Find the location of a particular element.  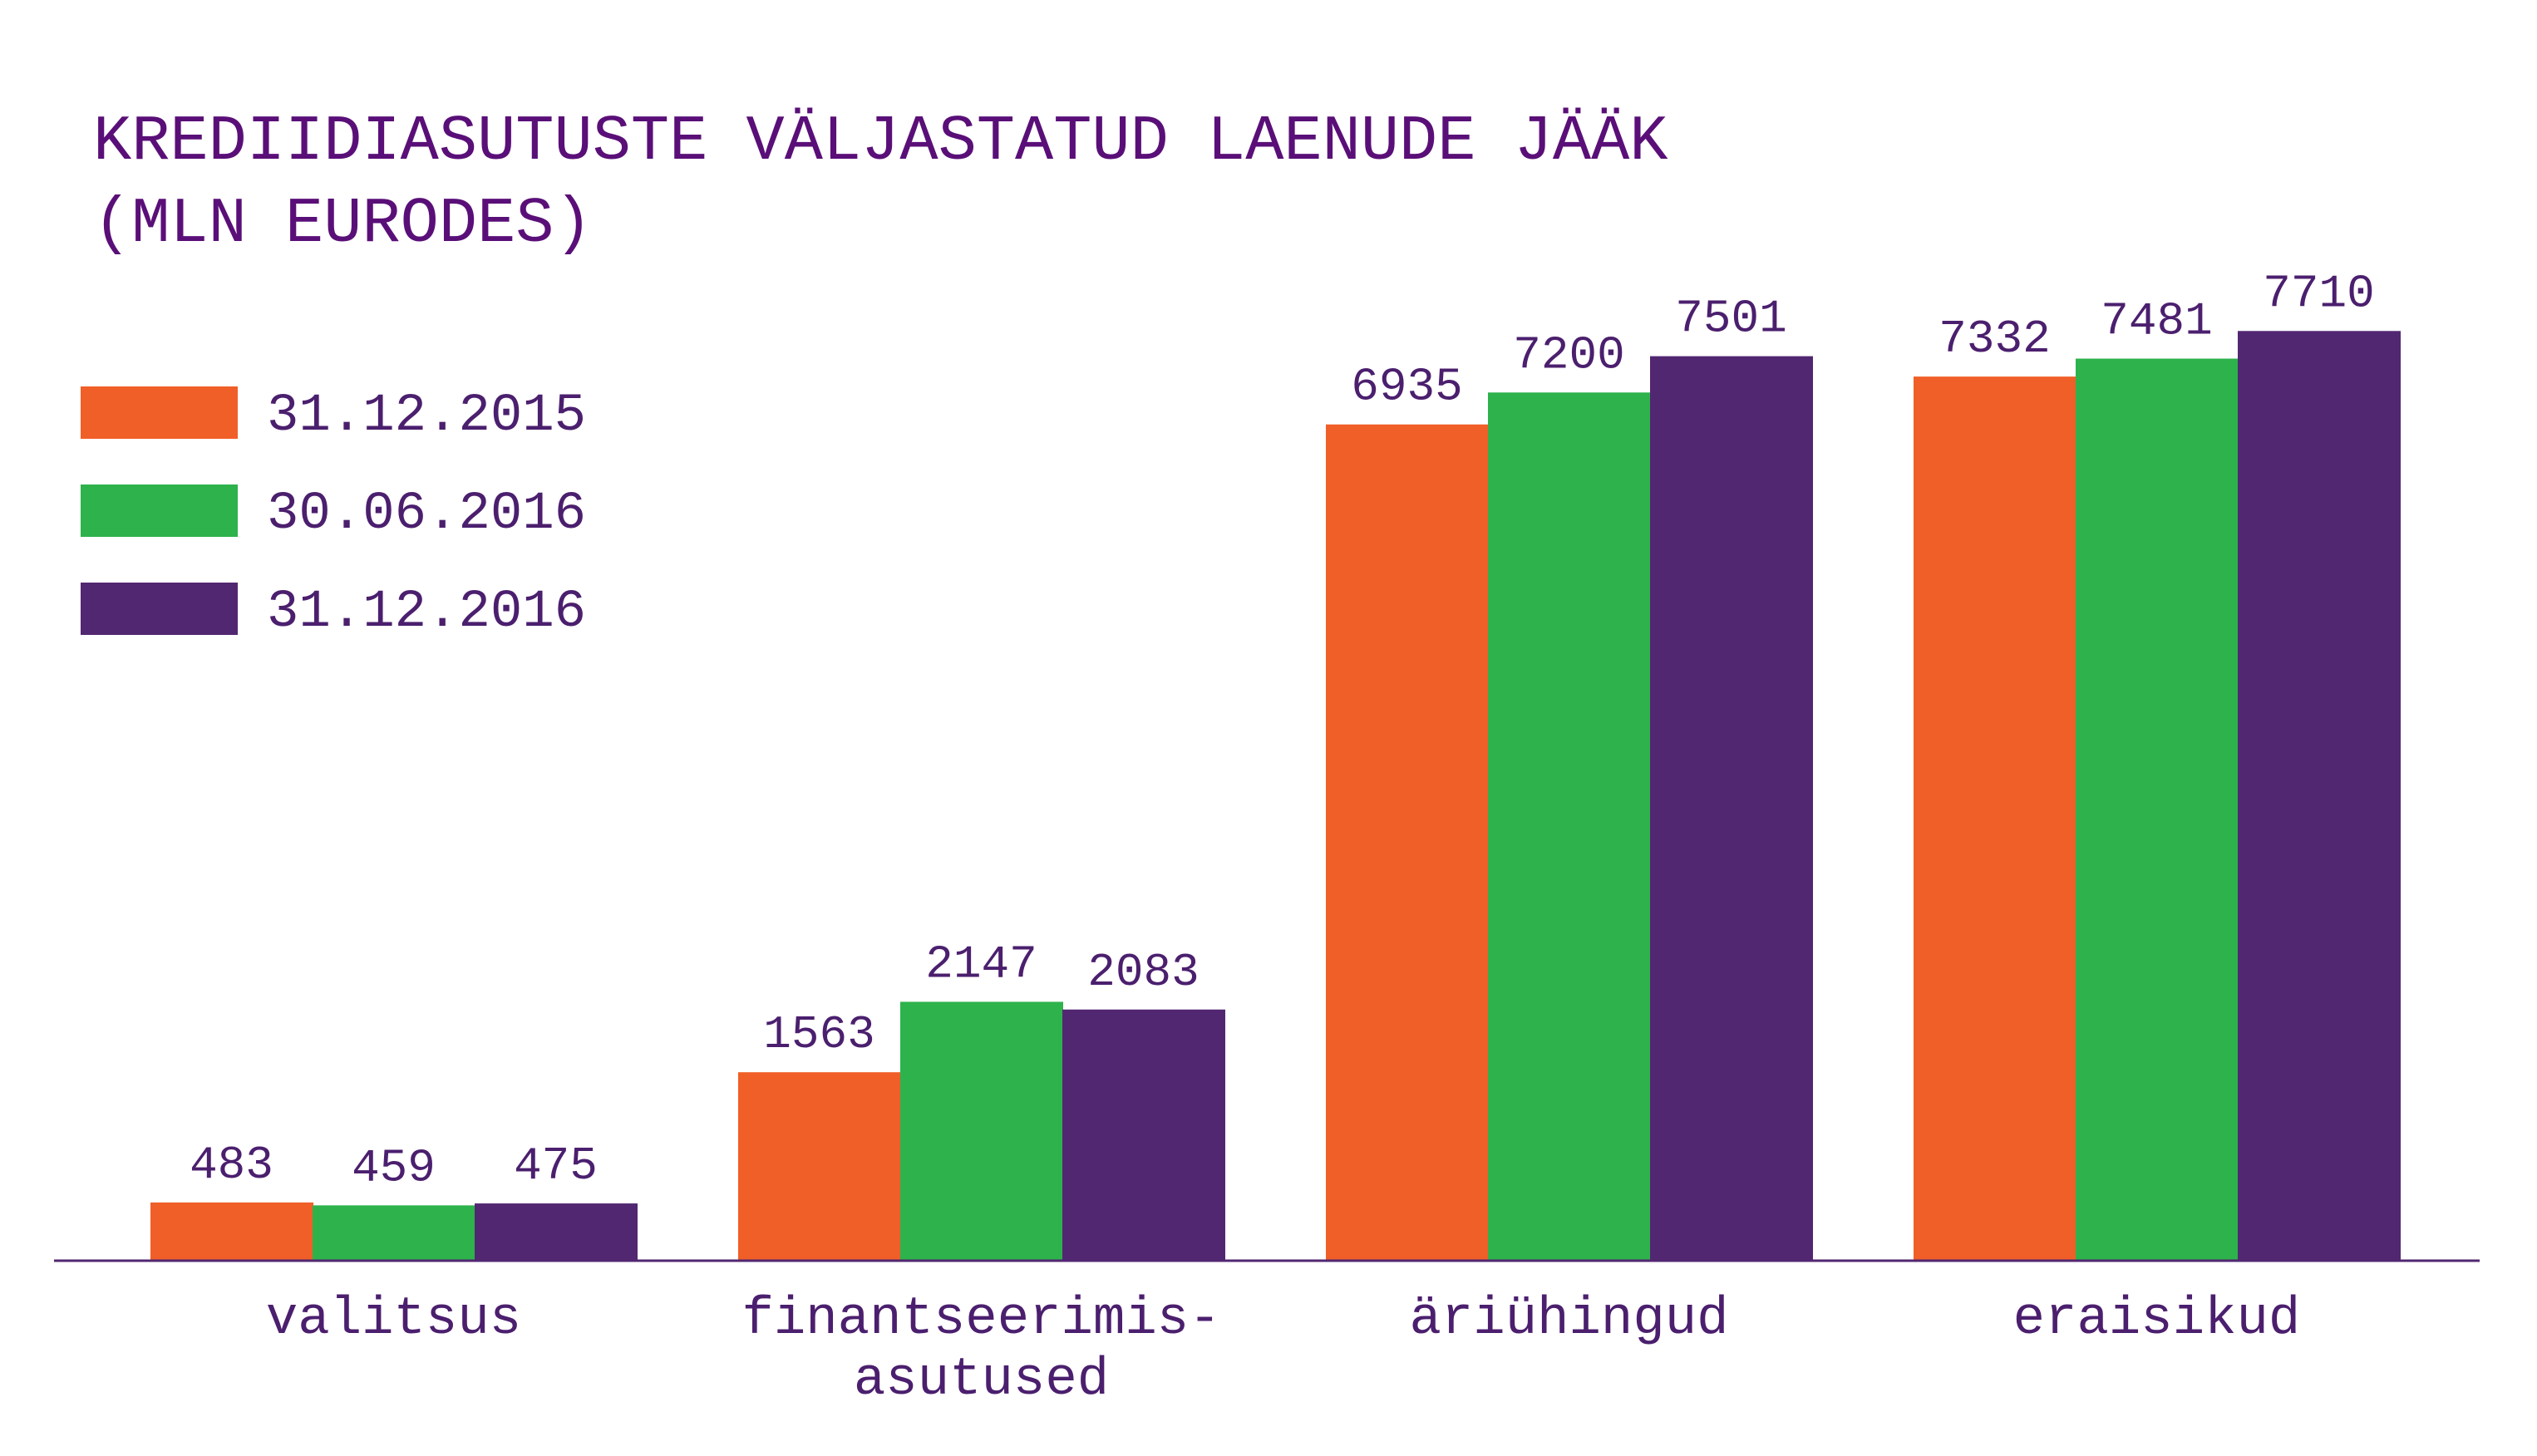

category-label: asutused is located at coordinates (982, 1380).